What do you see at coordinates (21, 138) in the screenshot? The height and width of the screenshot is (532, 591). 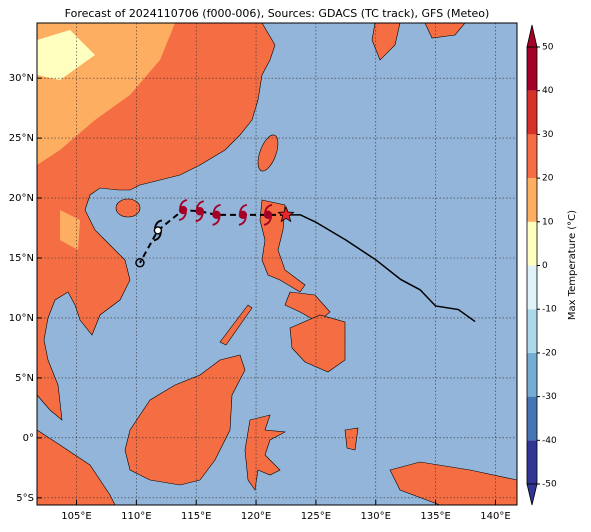 I see `y-tick-label: 25°N` at bounding box center [21, 138].